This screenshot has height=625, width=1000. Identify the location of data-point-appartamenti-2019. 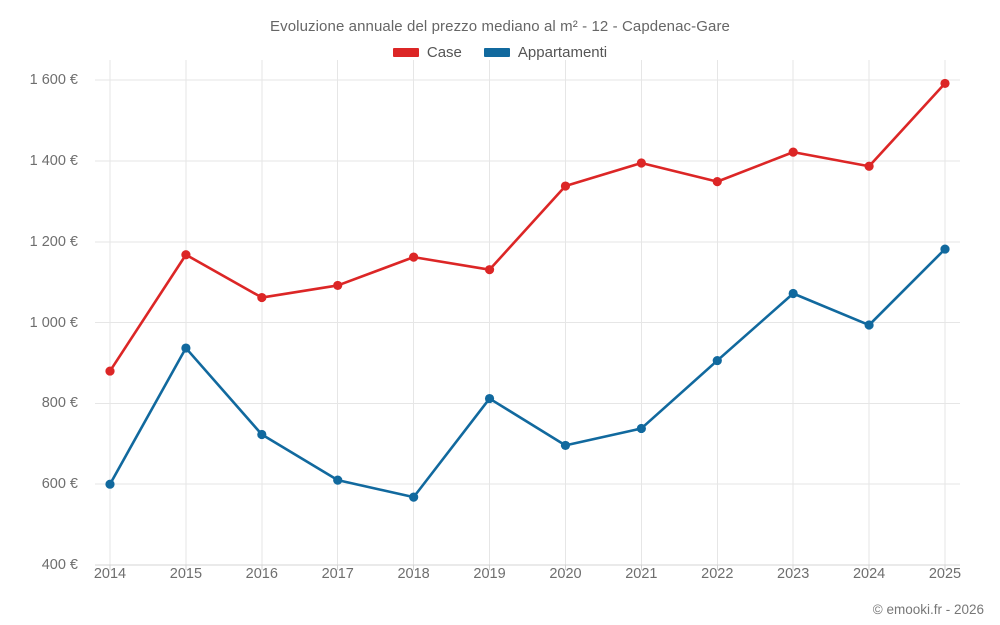
(489, 398).